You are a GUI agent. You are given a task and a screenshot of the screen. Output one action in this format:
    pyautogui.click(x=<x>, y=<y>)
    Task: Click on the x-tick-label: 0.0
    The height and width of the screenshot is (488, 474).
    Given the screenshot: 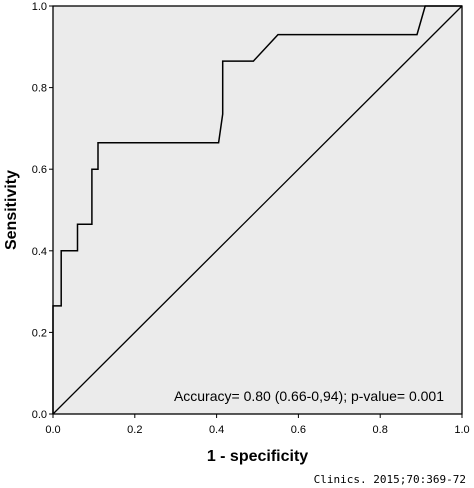 What is the action you would take?
    pyautogui.click(x=52, y=430)
    